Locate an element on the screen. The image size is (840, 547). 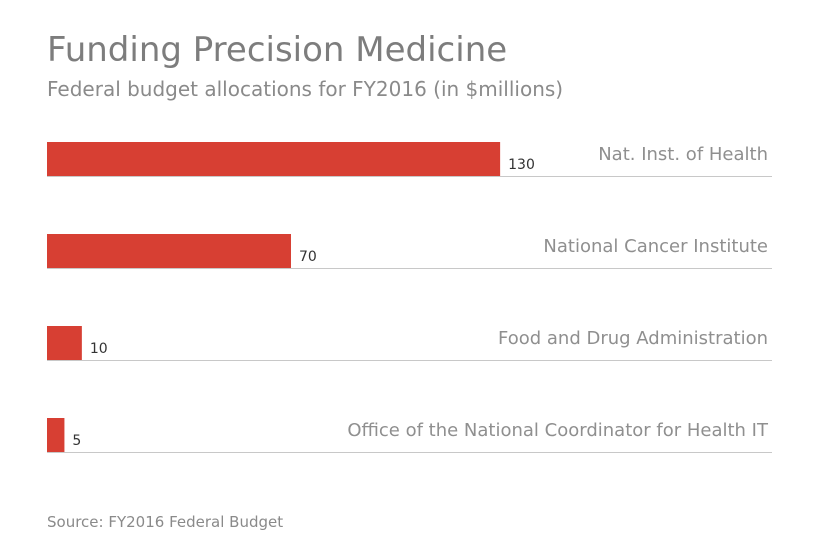
value-label-row-2: 70 is located at coordinates (308, 257).